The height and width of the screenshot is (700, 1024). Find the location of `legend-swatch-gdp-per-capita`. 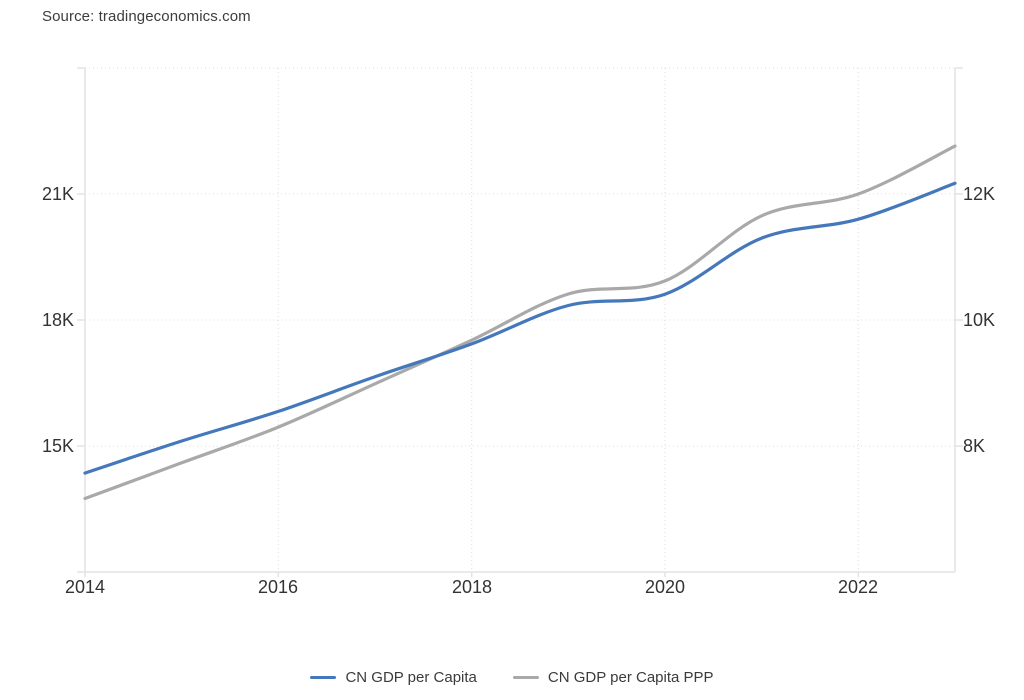

legend-swatch-gdp-per-capita is located at coordinates (323, 677).